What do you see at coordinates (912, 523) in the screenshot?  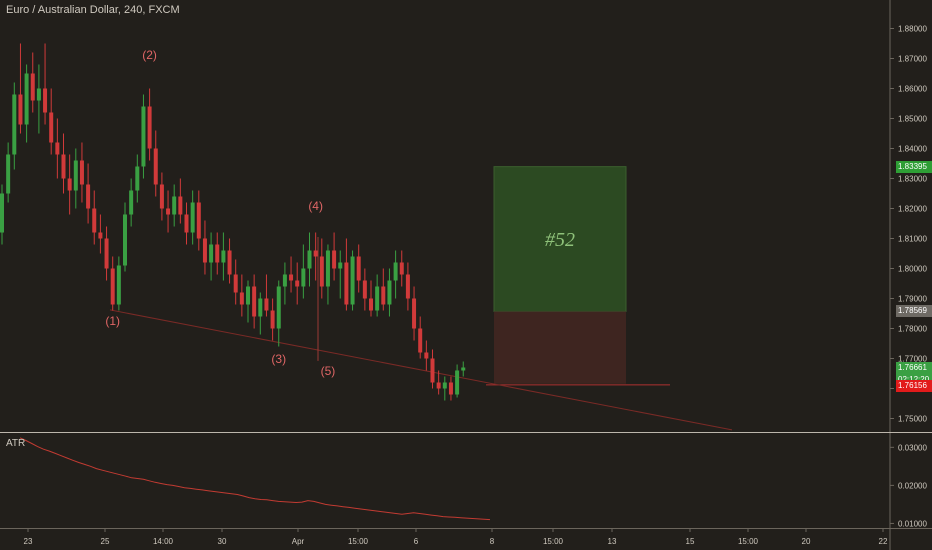 I see `atr-tick-label: 0.01000` at bounding box center [912, 523].